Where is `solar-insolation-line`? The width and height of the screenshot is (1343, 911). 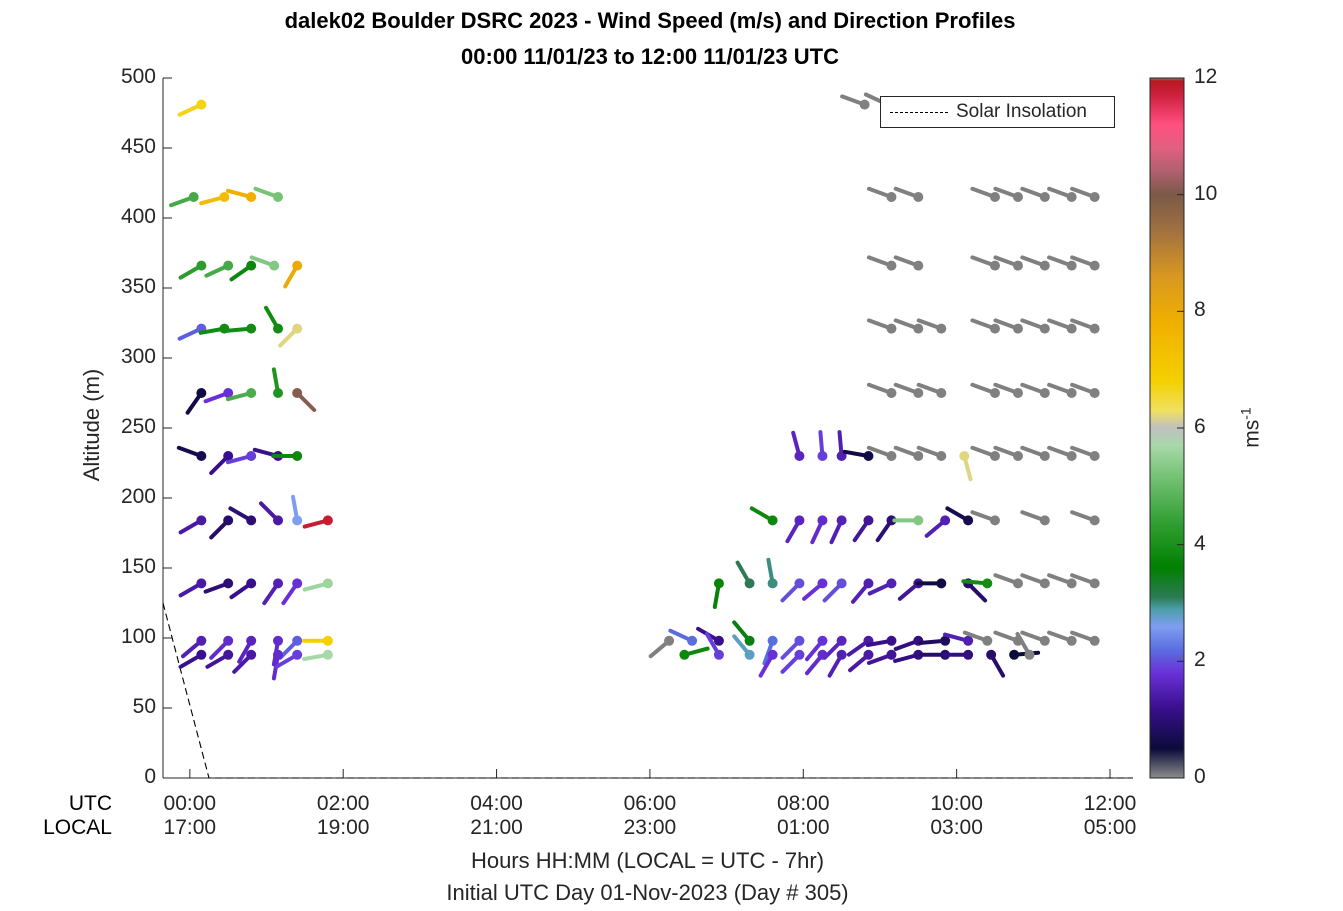 solar-insolation-line is located at coordinates (647, 690).